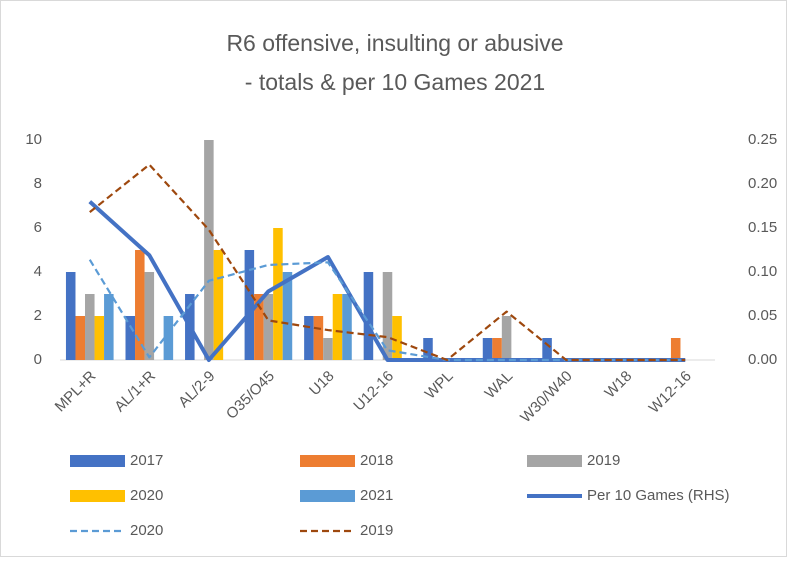 The width and height of the screenshot is (788, 563). What do you see at coordinates (762, 271) in the screenshot?
I see `y2-tick-label: 0.10` at bounding box center [762, 271].